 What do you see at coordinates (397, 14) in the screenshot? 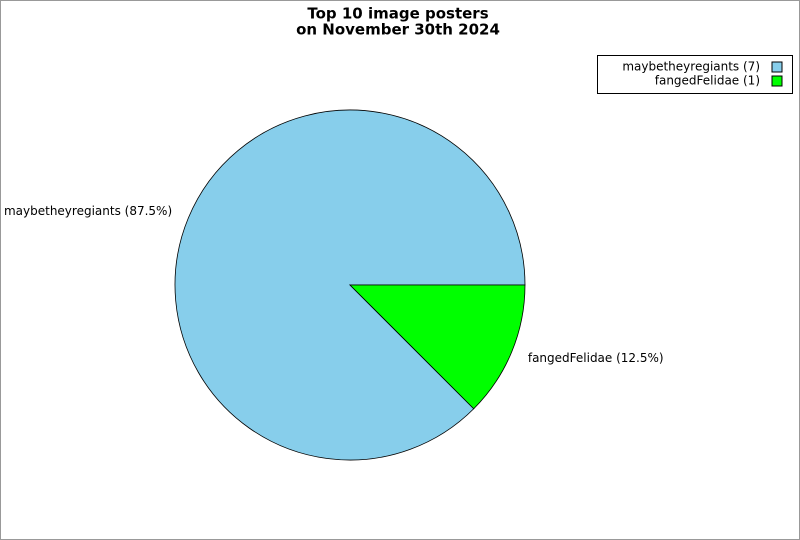
I see `chart-title: Top 10 image posters` at bounding box center [397, 14].